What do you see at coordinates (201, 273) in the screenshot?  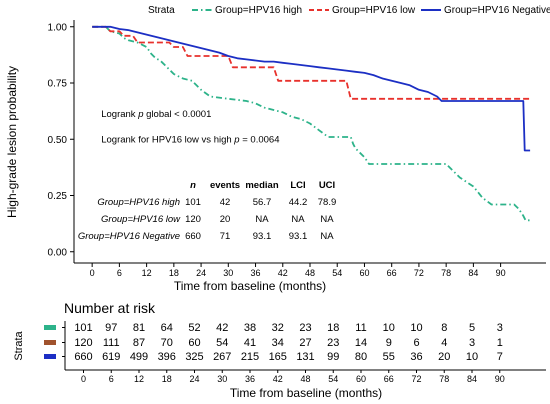 I see `x-tick-label: 24` at bounding box center [201, 273].